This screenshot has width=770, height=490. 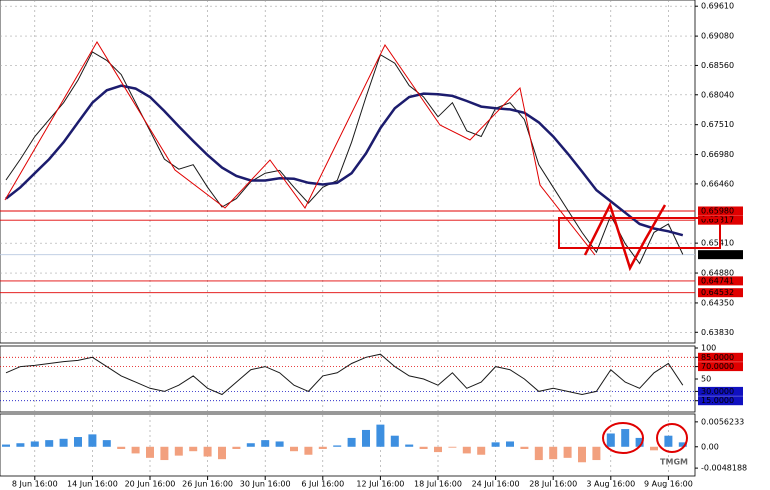 I want to click on y-tick-label: 50, so click(x=706, y=379).